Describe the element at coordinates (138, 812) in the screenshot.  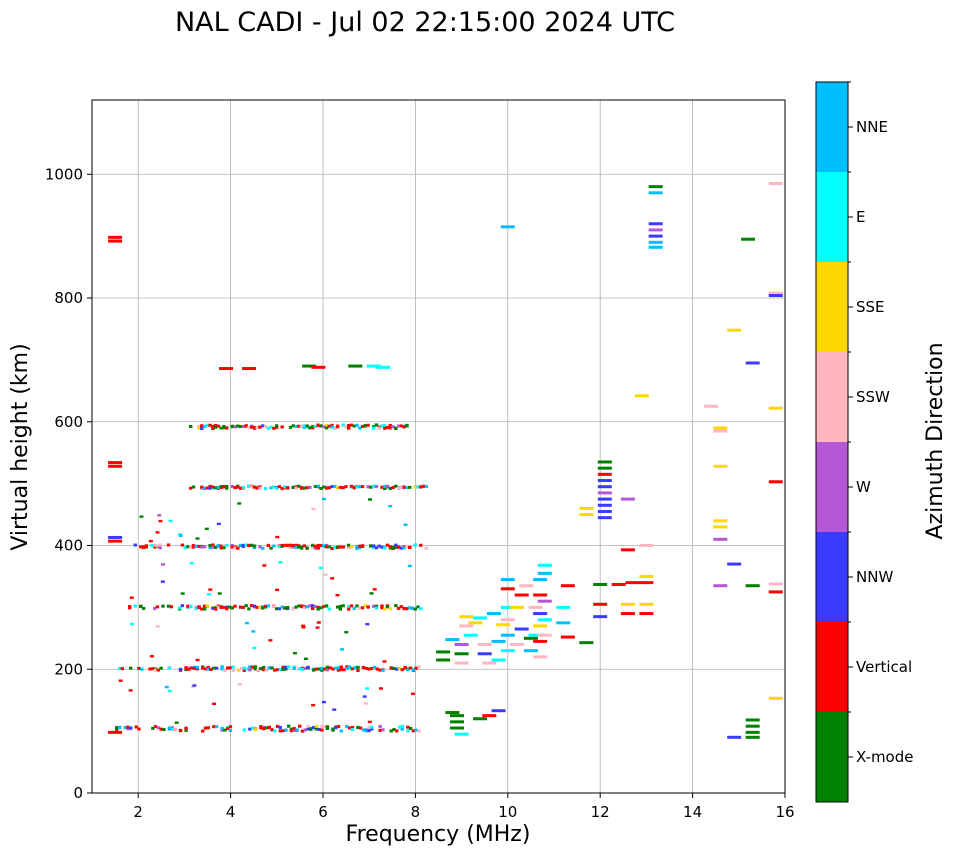
I see `x-tick-label: 2` at that location.